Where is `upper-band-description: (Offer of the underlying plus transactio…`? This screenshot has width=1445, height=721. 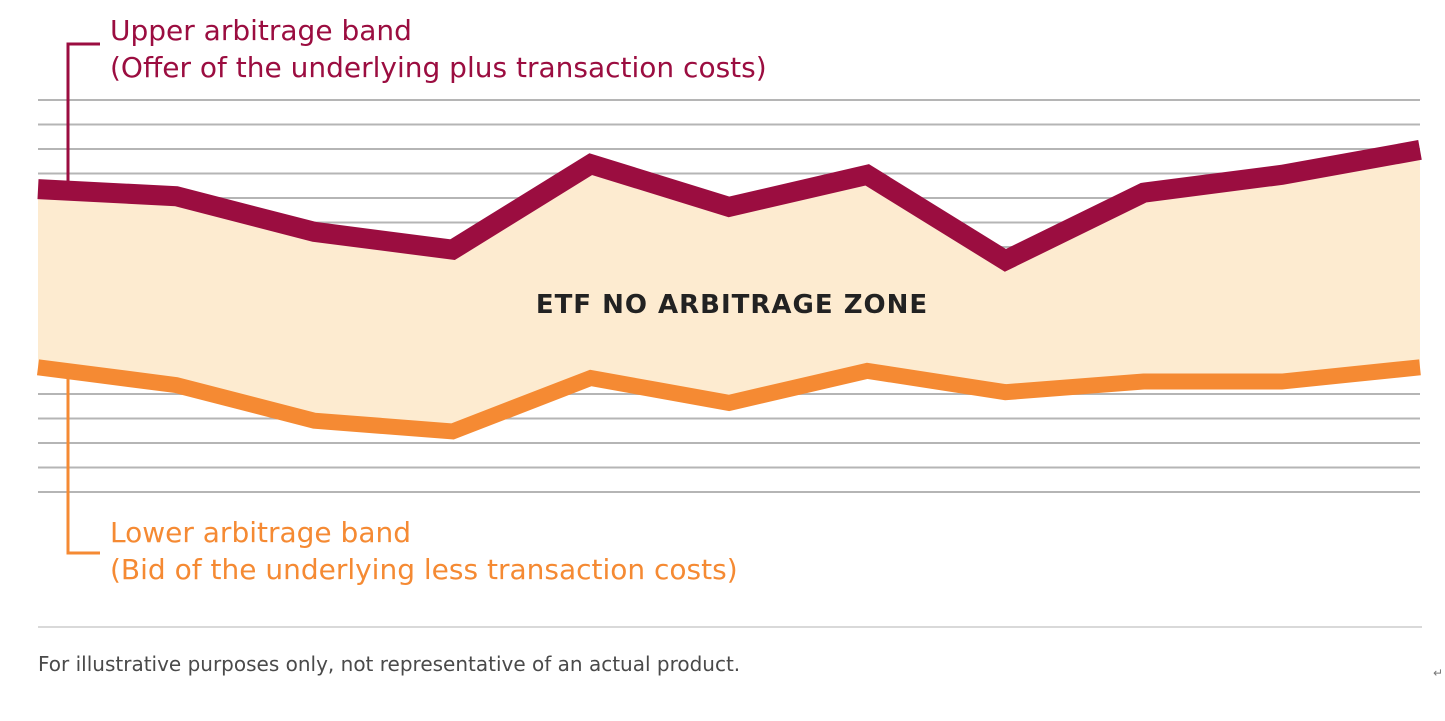
upper-band-description: (Offer of the underlying plus transactio… is located at coordinates (438, 67).